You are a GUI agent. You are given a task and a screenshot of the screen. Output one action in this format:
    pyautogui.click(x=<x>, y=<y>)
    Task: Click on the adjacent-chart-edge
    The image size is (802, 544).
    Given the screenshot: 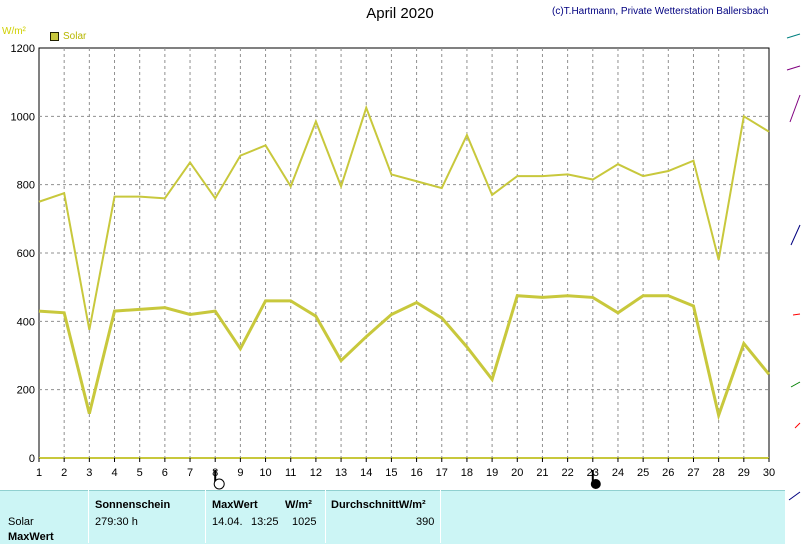 What is the action you would take?
    pyautogui.click(x=793, y=286)
    